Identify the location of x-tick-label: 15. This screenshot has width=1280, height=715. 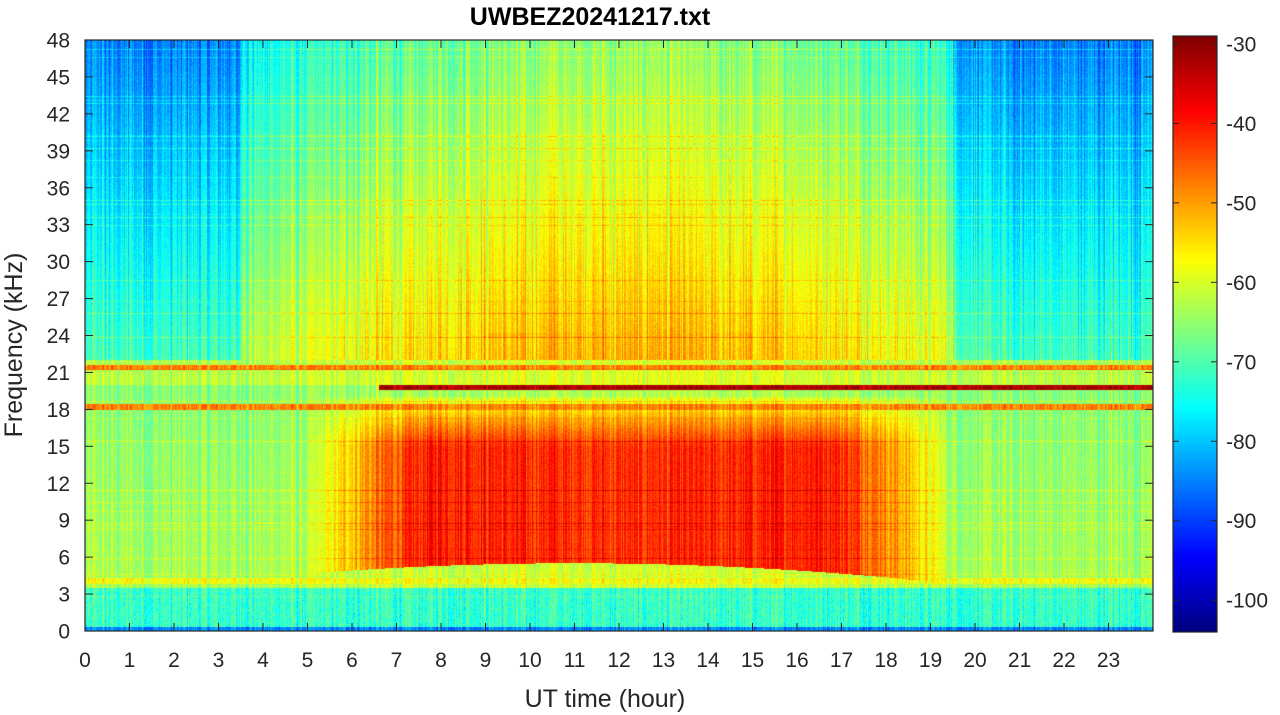
(752, 660).